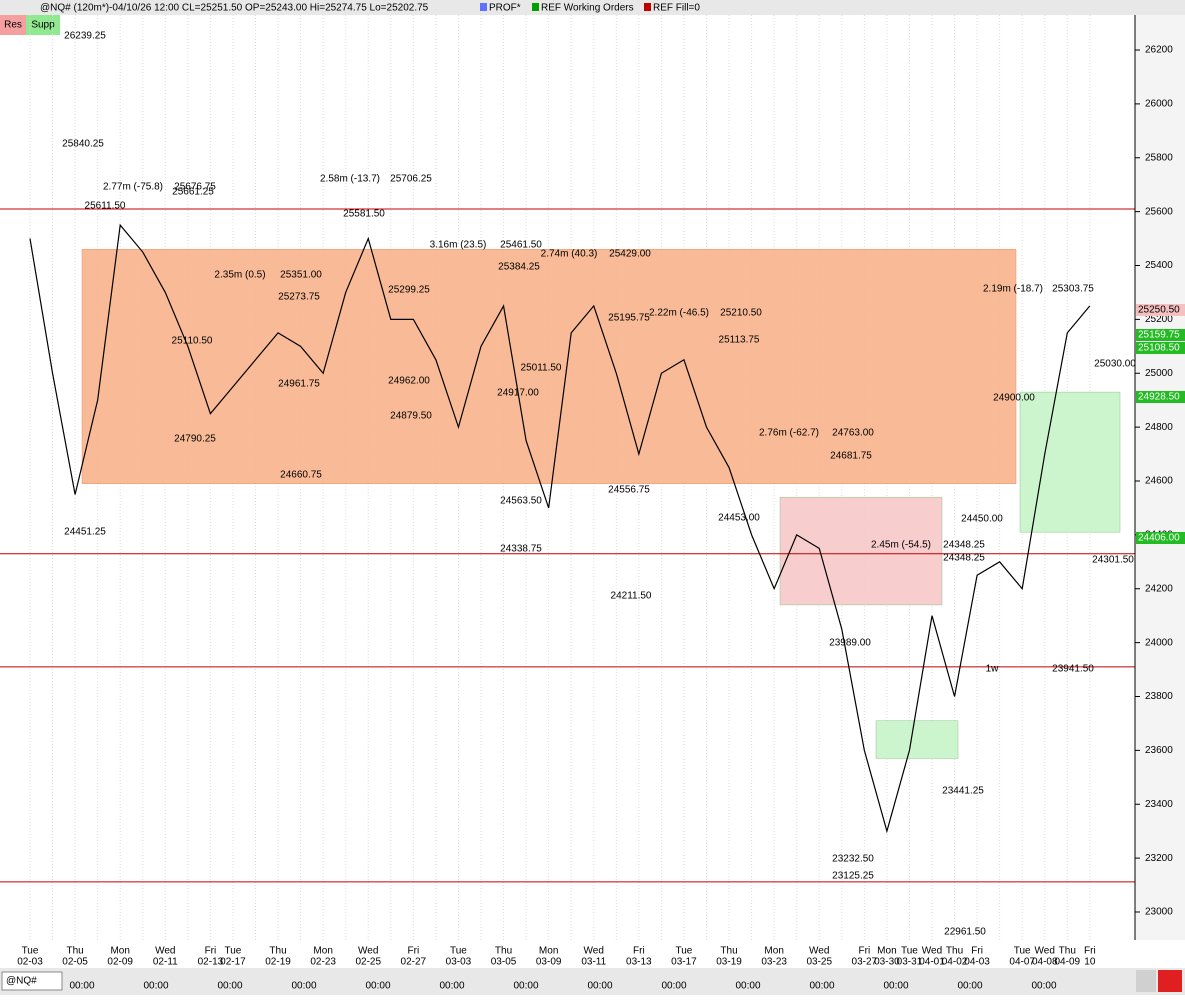 The image size is (1185, 1000). I want to click on price-annotation: 25384.25, so click(519, 267).